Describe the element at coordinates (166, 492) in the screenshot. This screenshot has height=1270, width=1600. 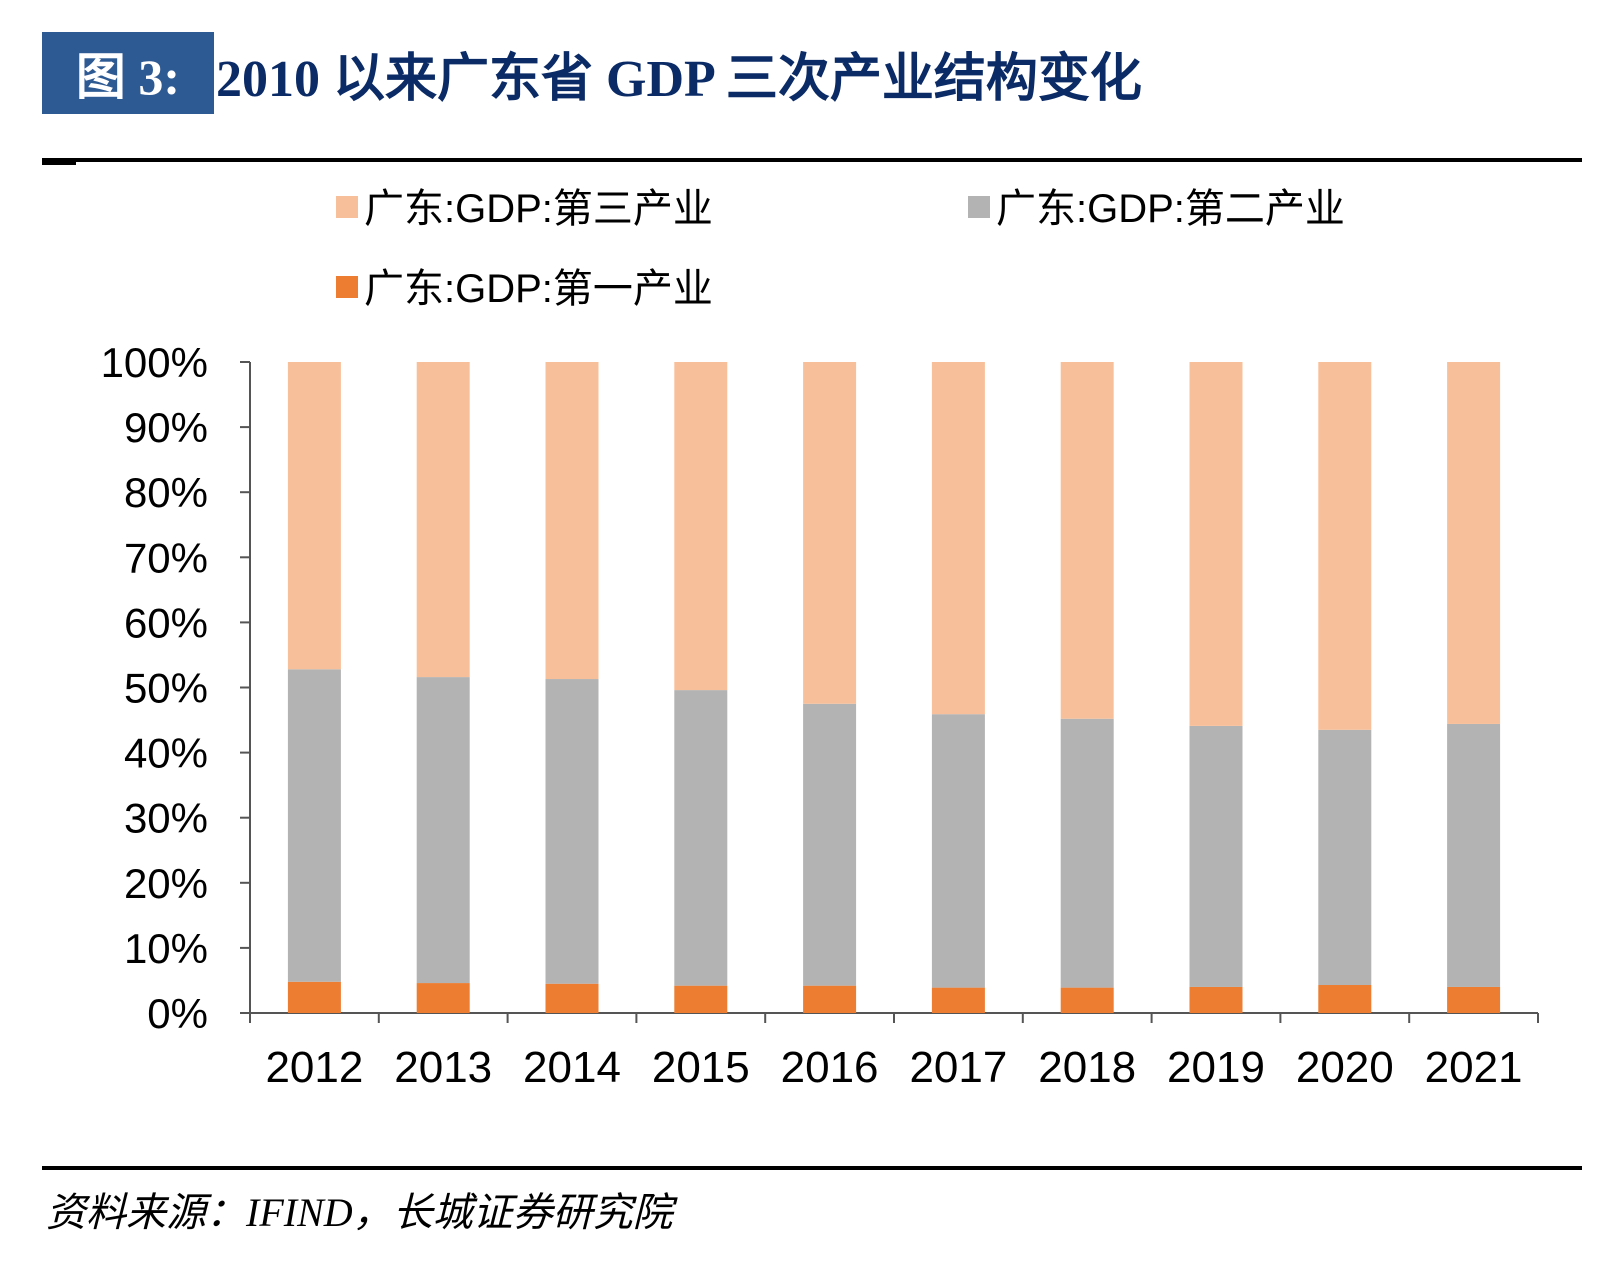
I see `y-tick-label: 80%` at that location.